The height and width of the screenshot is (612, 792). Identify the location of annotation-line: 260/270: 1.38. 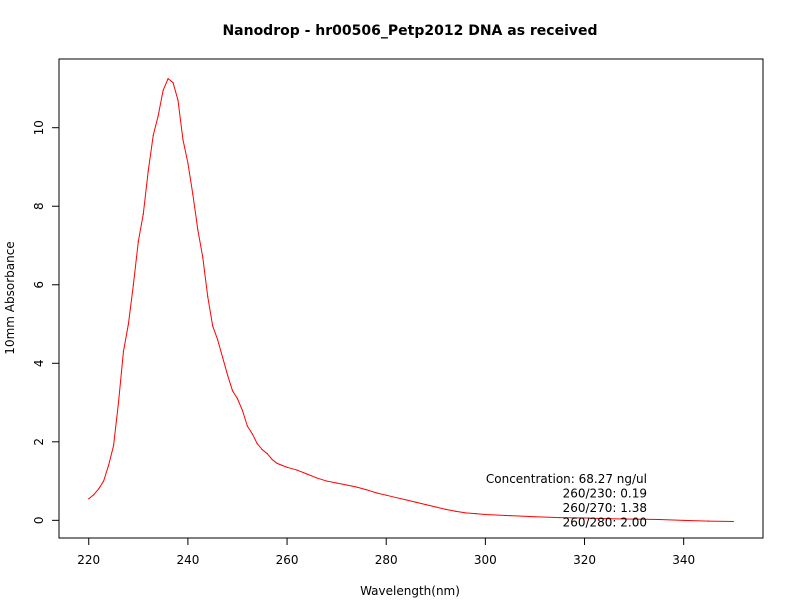
(605, 508).